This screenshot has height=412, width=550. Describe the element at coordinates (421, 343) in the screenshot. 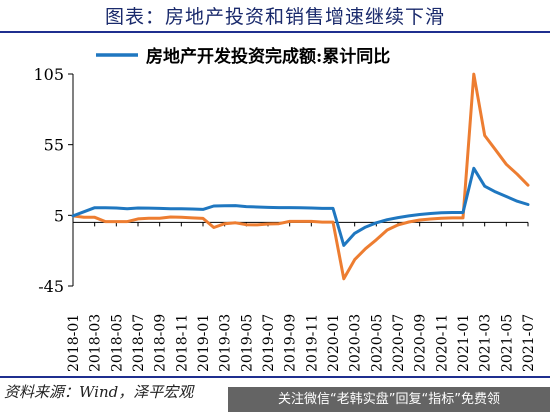

I see `x-tick-label: 2020-09` at that location.